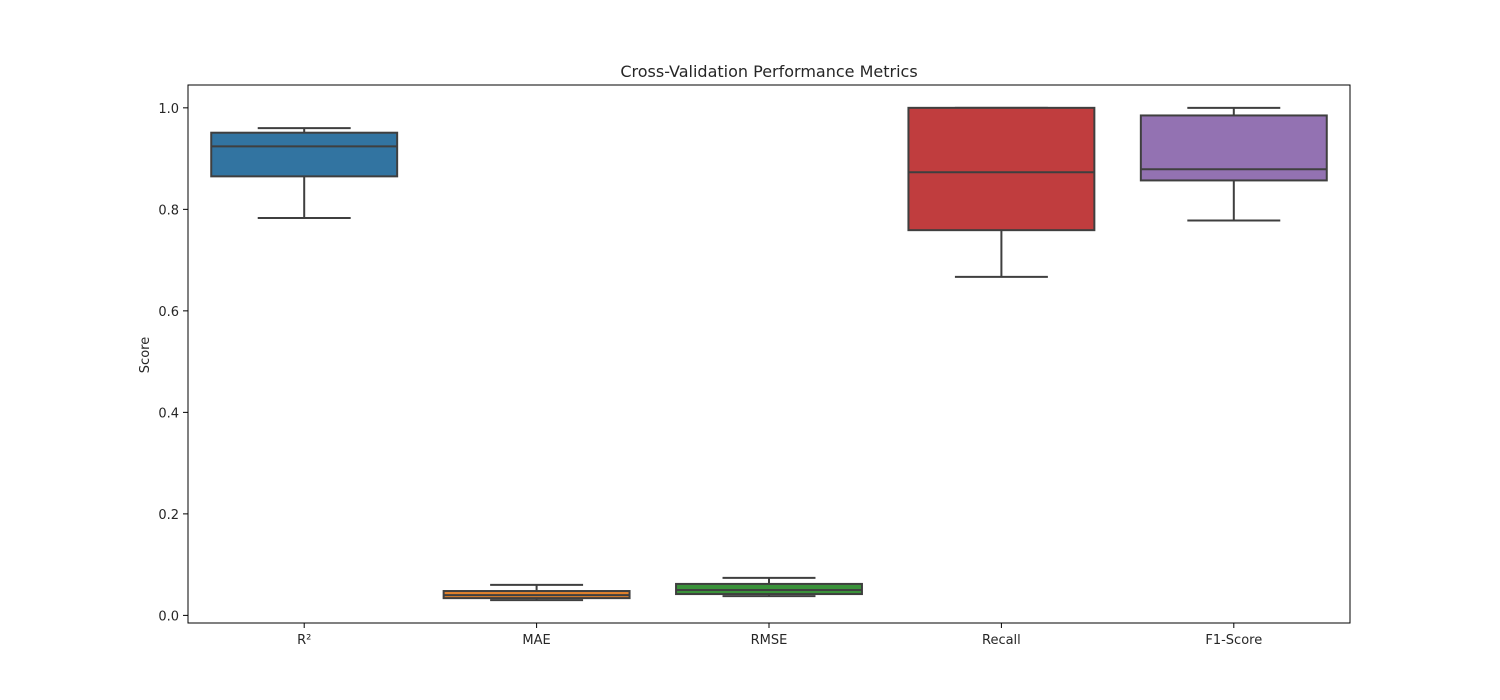  What do you see at coordinates (1233, 640) in the screenshot?
I see `x-tick-label: F1-Score` at bounding box center [1233, 640].